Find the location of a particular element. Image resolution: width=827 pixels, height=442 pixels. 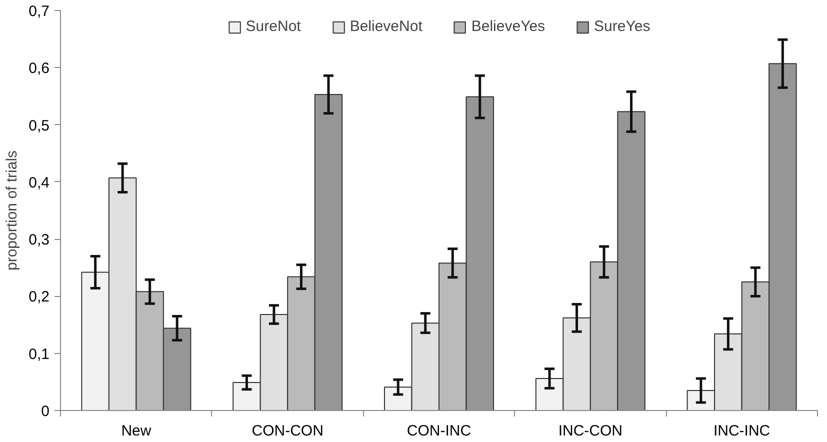

x-tick-label: INC-CON is located at coordinates (590, 431).